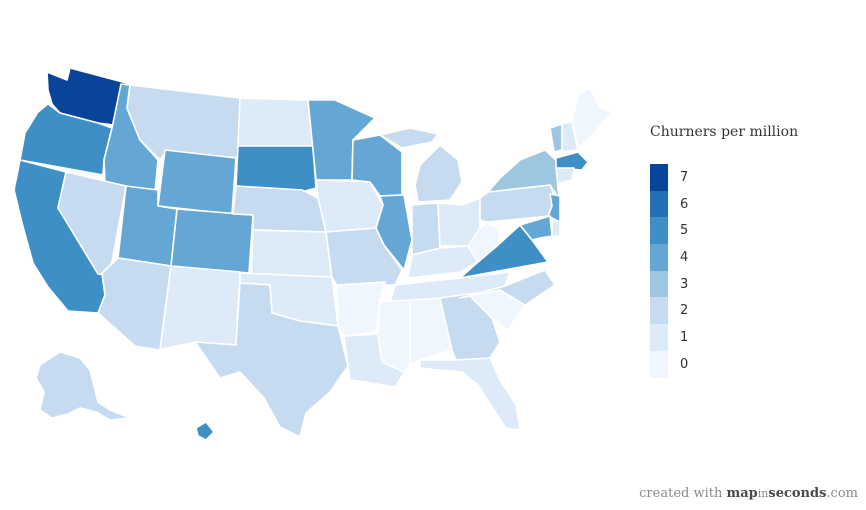  I want to click on state-new-jersey, so click(554, 208).